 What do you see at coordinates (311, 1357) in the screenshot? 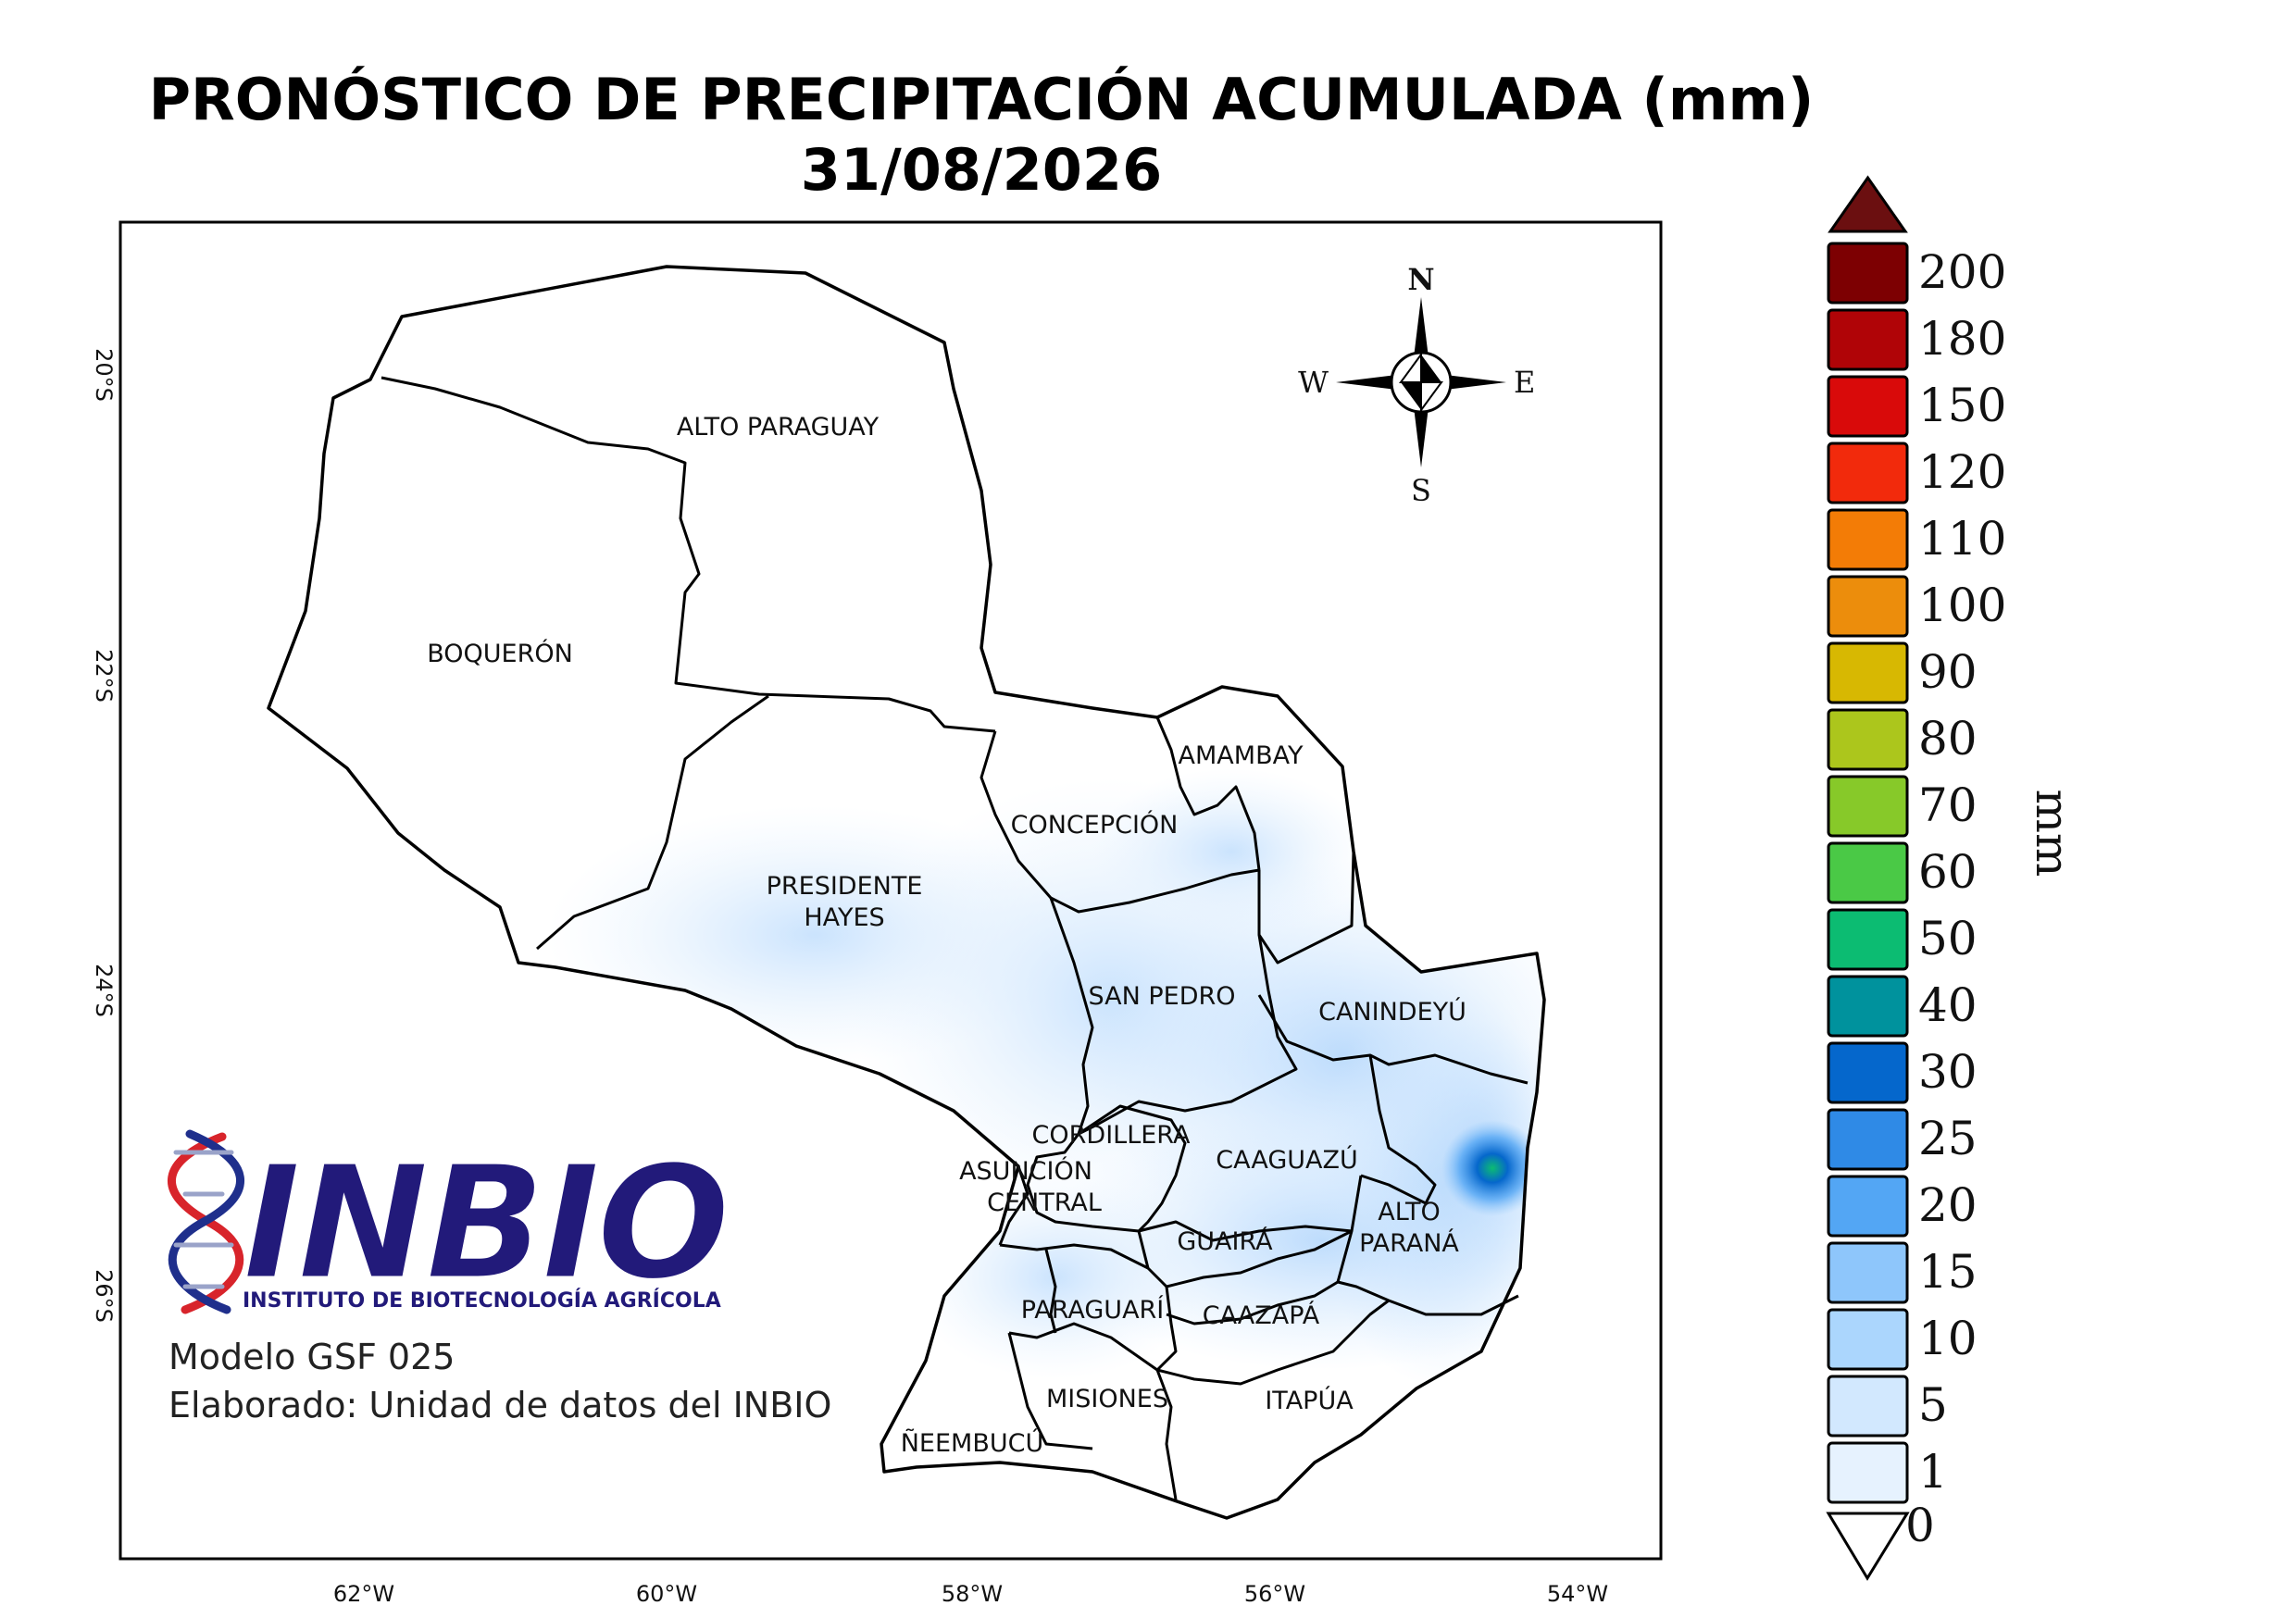
I see `model-label: Modelo GSF 025` at bounding box center [311, 1357].